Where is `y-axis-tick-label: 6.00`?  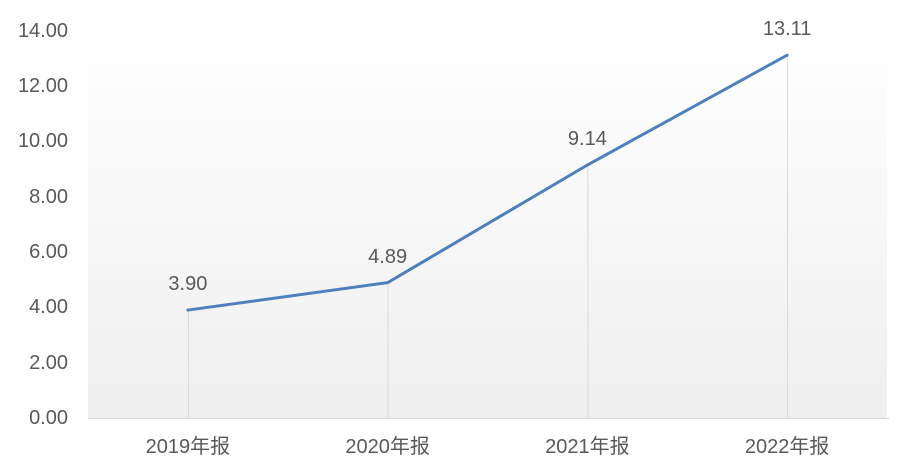
y-axis-tick-label: 6.00 is located at coordinates (48, 251).